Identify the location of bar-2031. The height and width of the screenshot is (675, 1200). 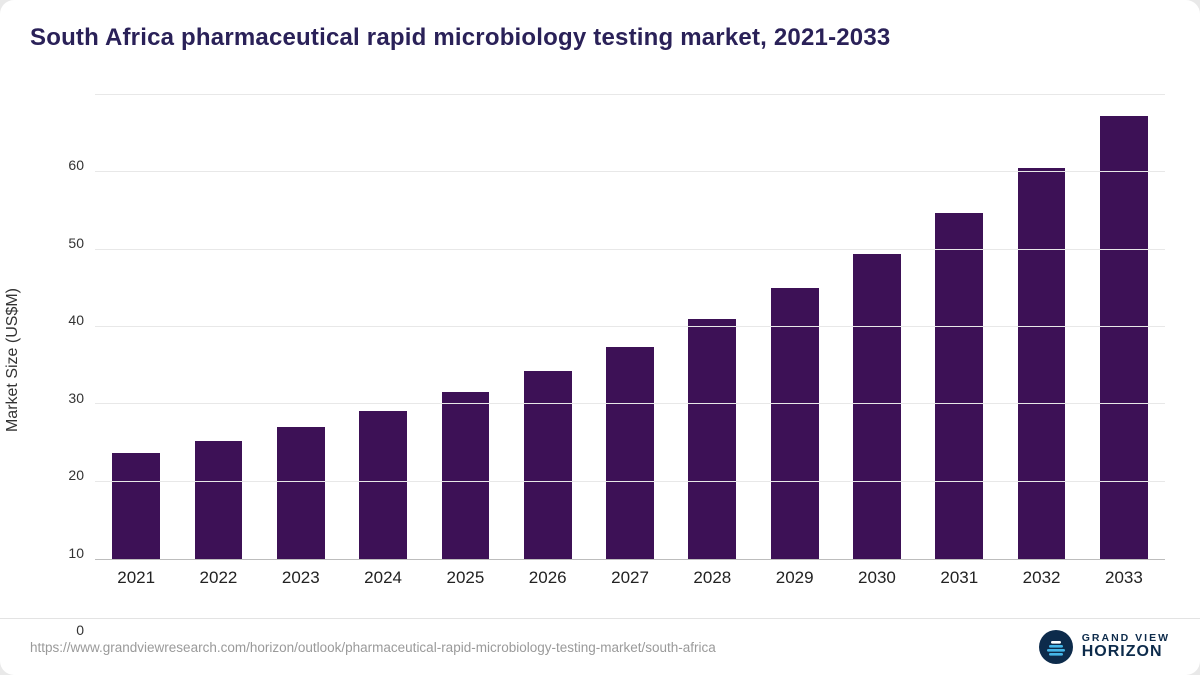
(959, 386).